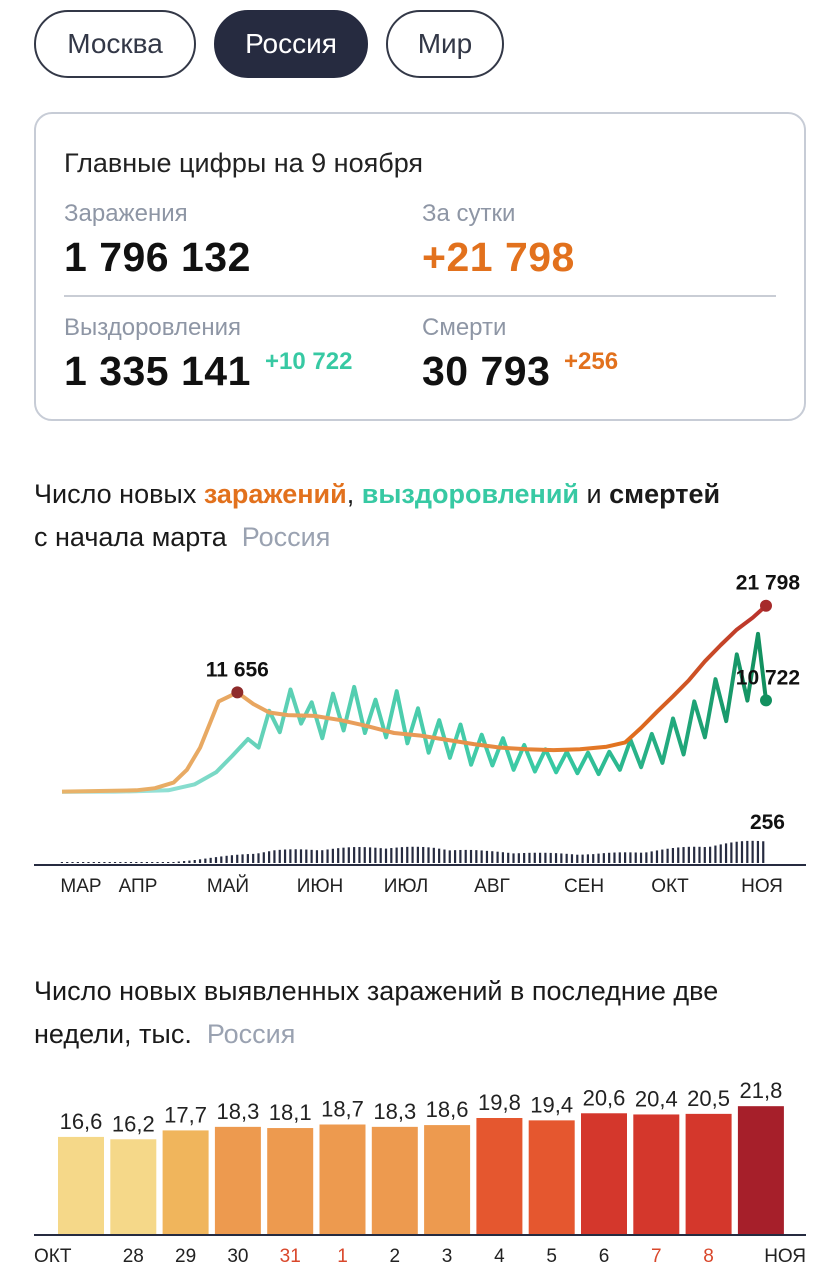 This screenshot has height=1280, width=840. I want to click on bar-tick-label: 8, so click(708, 1256).